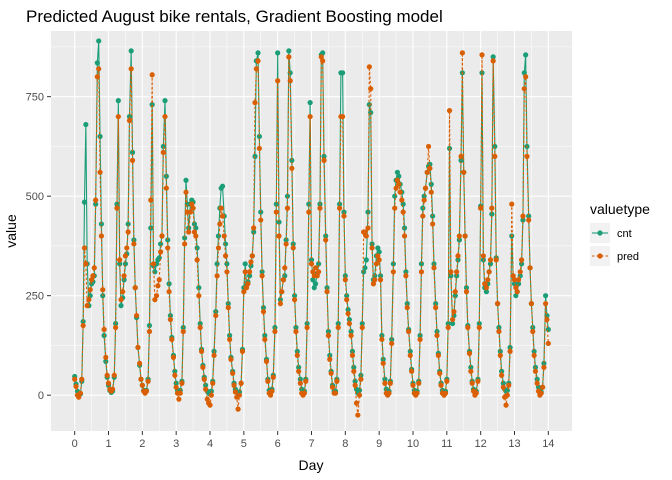 This screenshot has height=480, width=672. I want to click on legend: valuetype cnt pred, so click(620, 233).